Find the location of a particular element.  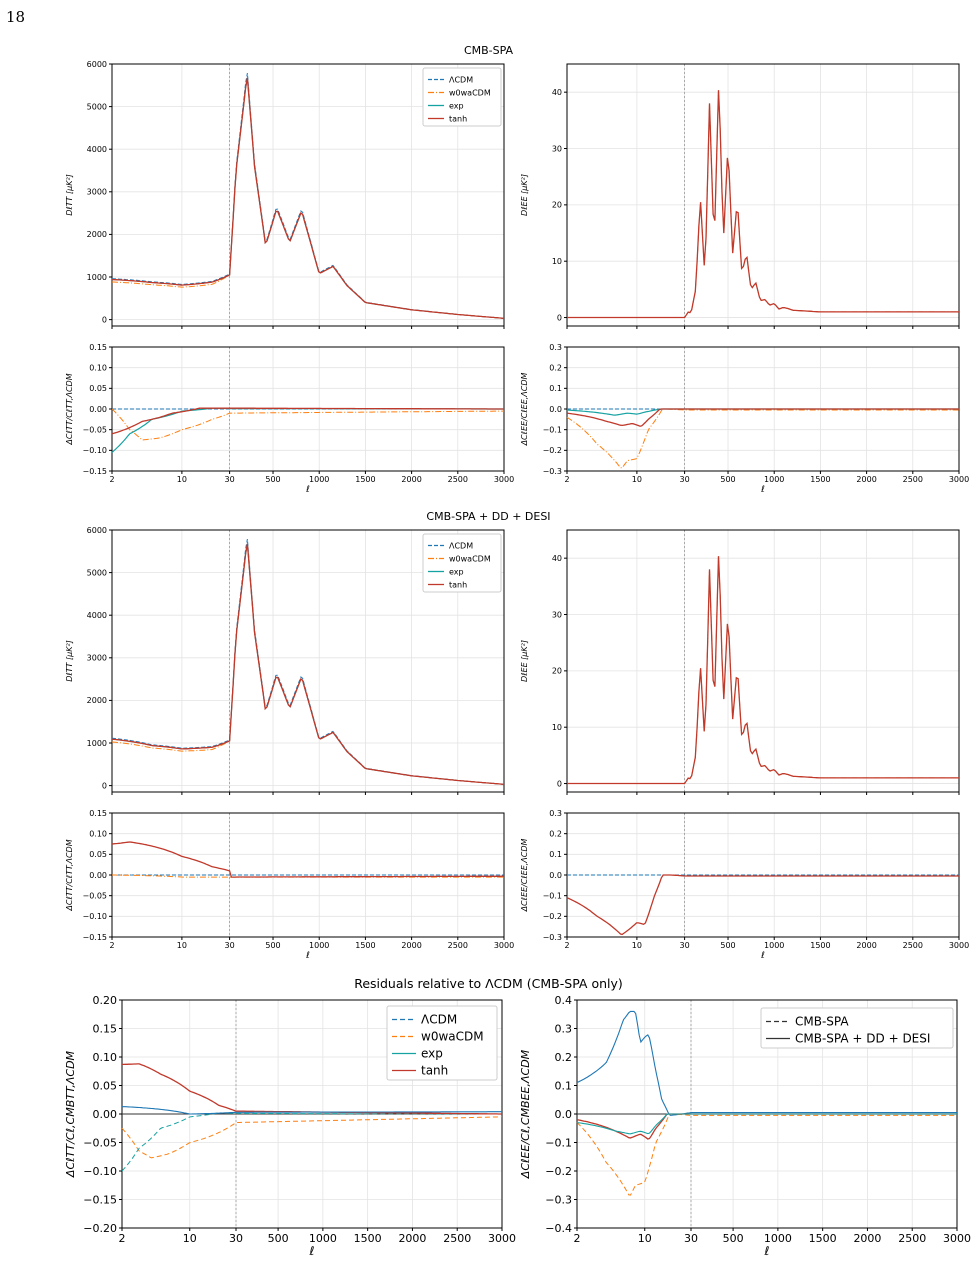

y-tick-label: −0.4 is located at coordinates (558, 1228).